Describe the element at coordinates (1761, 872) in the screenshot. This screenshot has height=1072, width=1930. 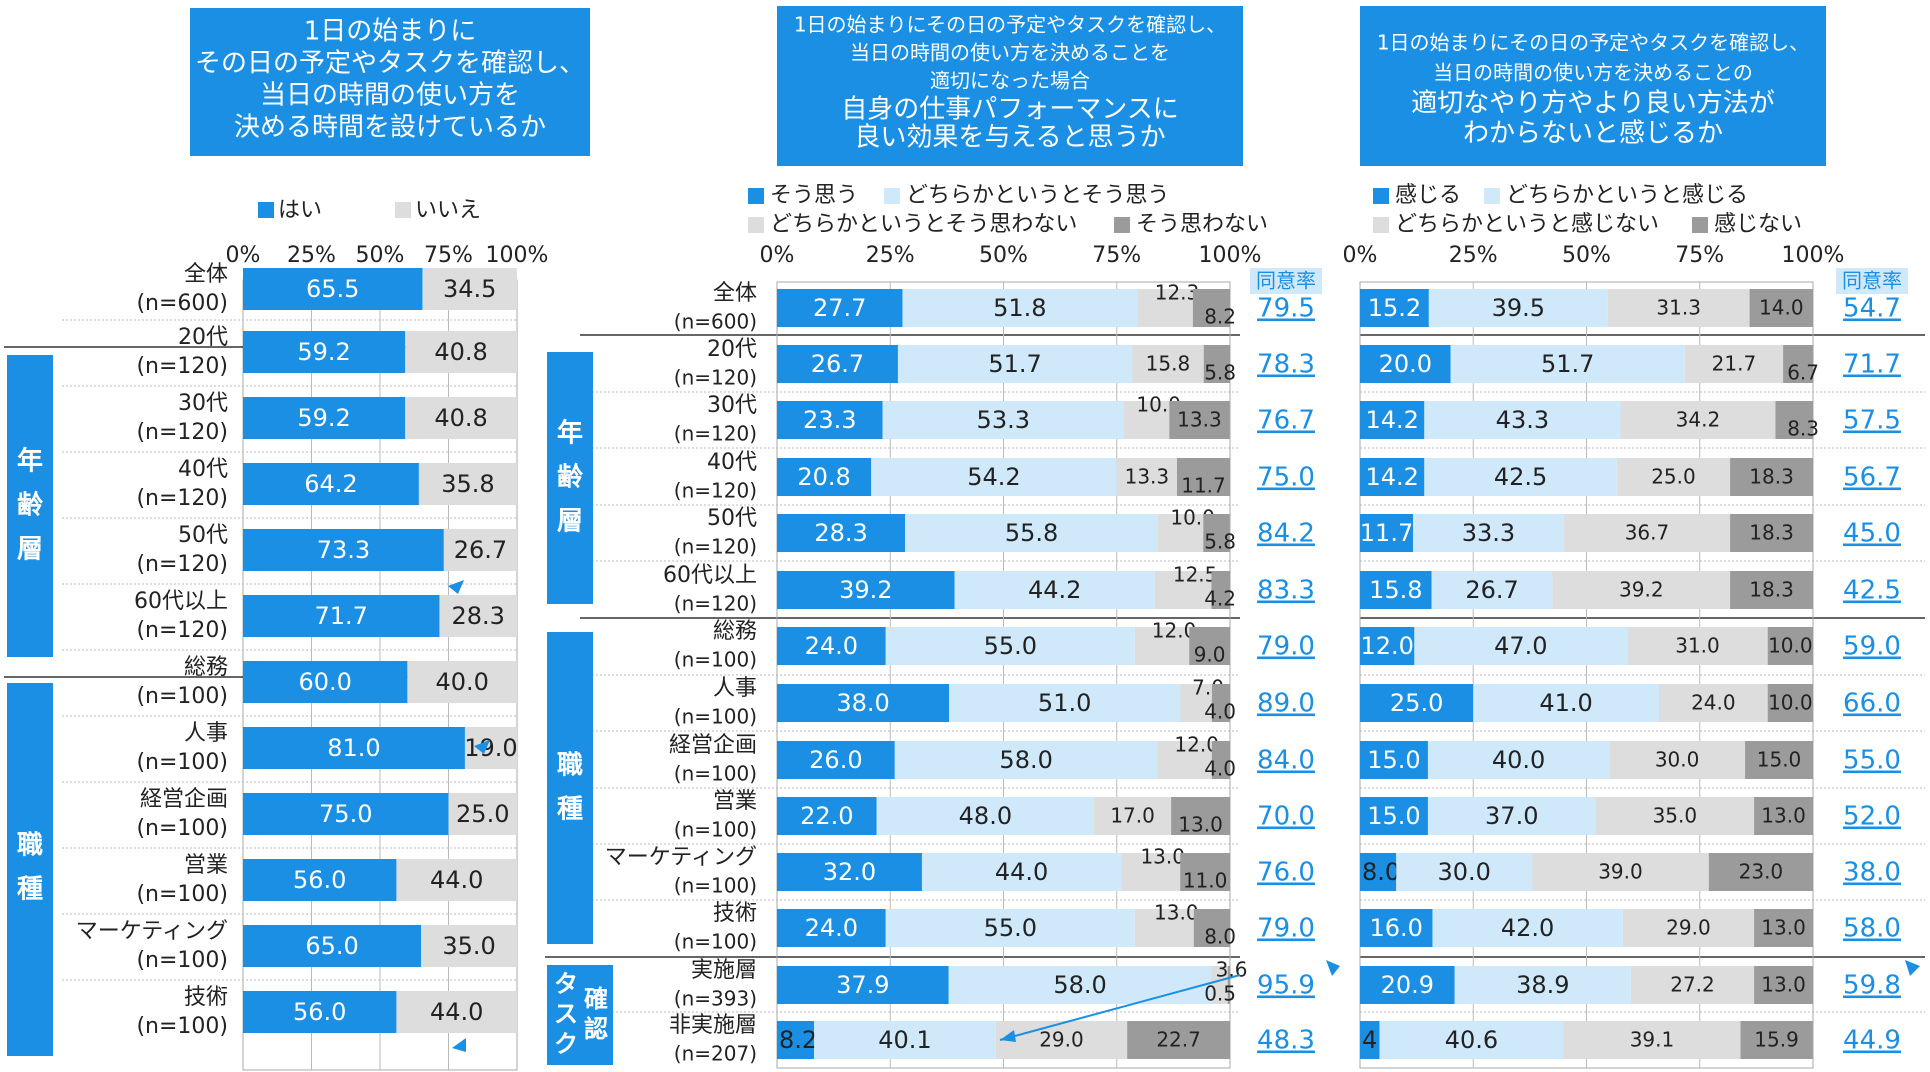
I see `panel3-bar-value: 23.0` at that location.